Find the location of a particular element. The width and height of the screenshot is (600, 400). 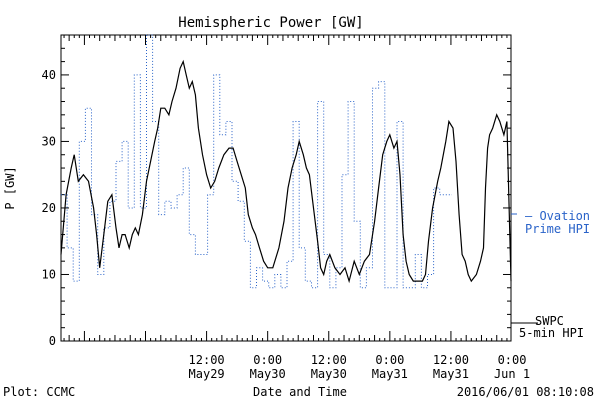

y-tick-label: 20 is located at coordinates (49, 208).